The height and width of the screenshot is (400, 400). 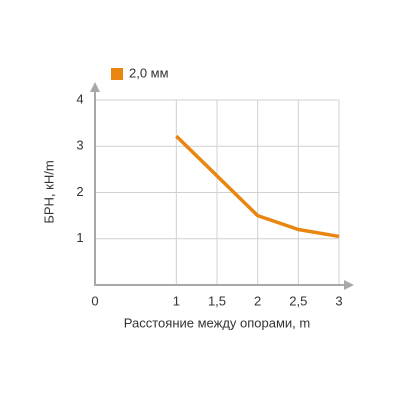 What do you see at coordinates (217, 322) in the screenshot?
I see `x-axis-label: Расстояние между опорами, m` at bounding box center [217, 322].